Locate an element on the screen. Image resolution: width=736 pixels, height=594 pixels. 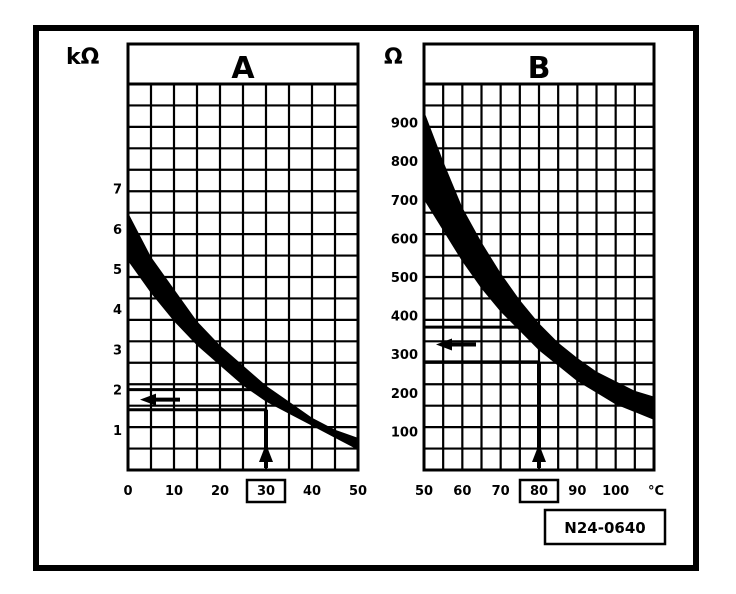
panel-b-highlight-box is located at coordinates (539, 491).